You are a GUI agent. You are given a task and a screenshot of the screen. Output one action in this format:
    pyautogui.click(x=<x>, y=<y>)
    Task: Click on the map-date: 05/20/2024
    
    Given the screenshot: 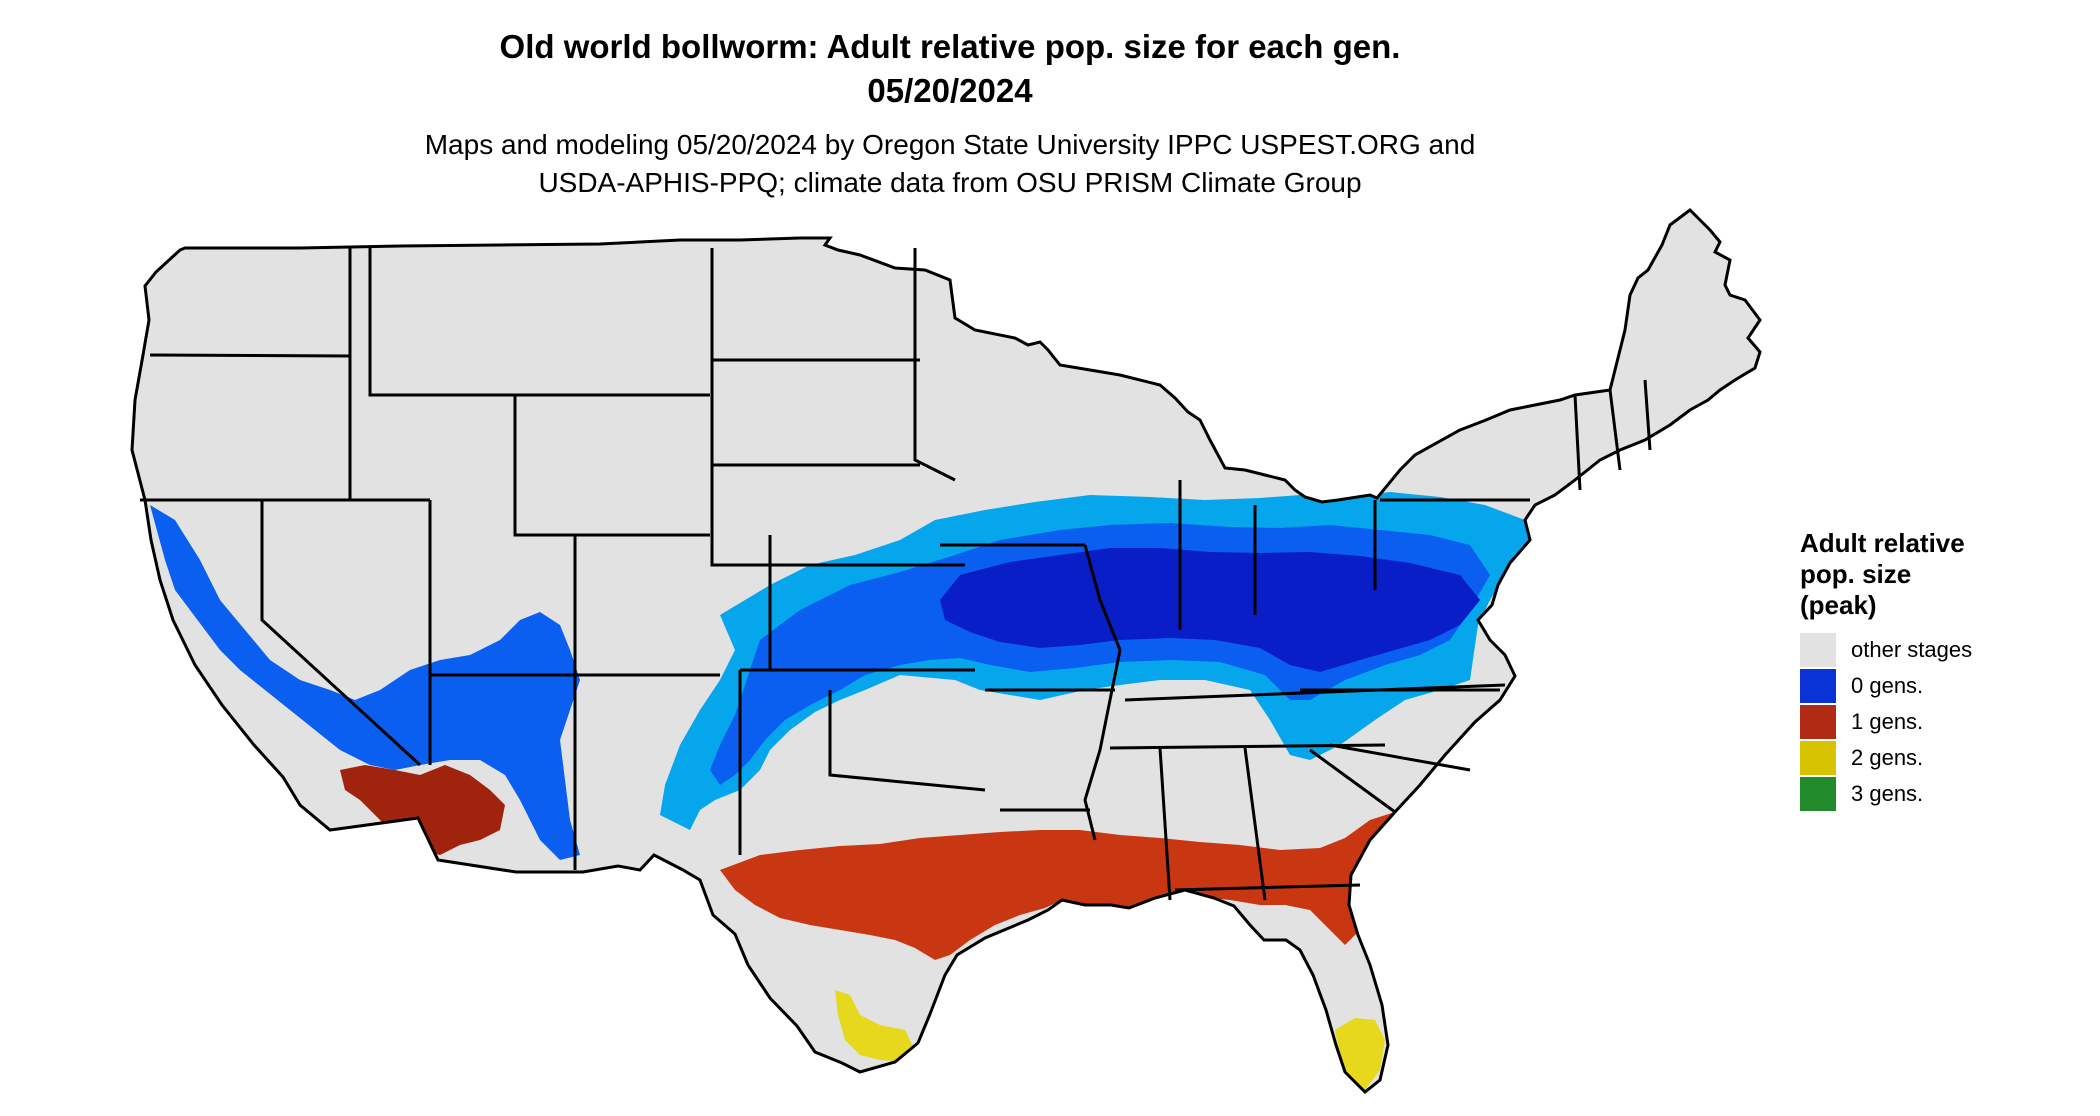 What is the action you would take?
    pyautogui.click(x=950, y=90)
    